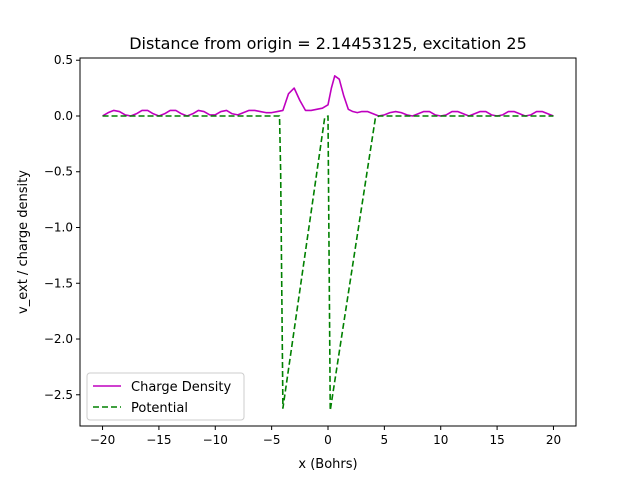 The image size is (640, 480). I want to click on x-tick-label: 15, so click(496, 440).